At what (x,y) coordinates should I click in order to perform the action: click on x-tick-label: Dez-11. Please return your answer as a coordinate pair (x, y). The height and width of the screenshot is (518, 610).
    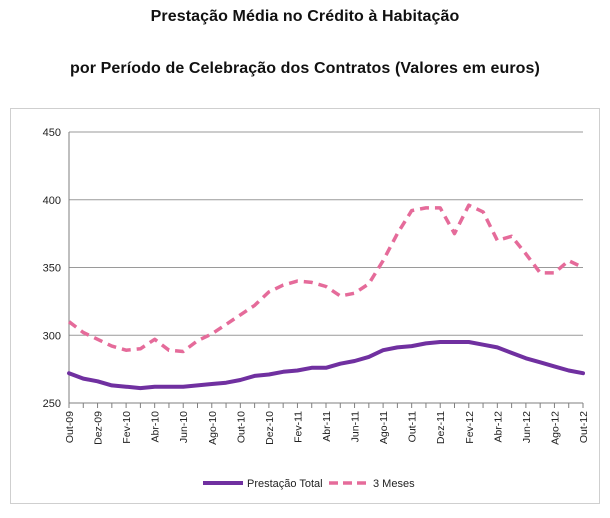
    Looking at the image, I should click on (441, 427).